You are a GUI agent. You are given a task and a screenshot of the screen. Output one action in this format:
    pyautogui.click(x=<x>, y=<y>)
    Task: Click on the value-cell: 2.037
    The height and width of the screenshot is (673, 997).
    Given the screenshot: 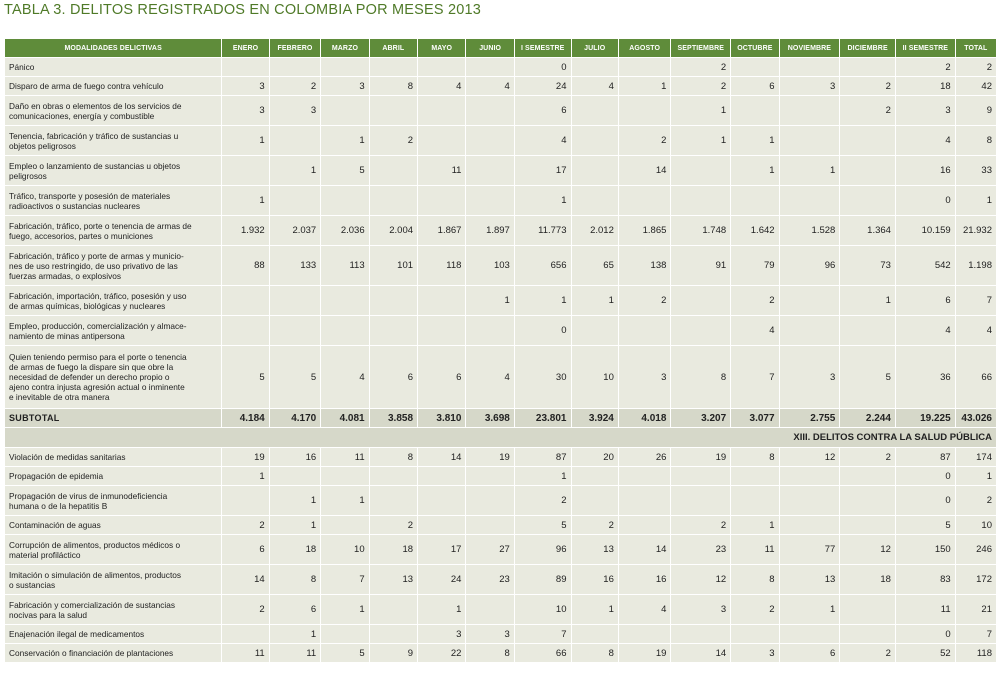 What is the action you would take?
    pyautogui.click(x=295, y=230)
    